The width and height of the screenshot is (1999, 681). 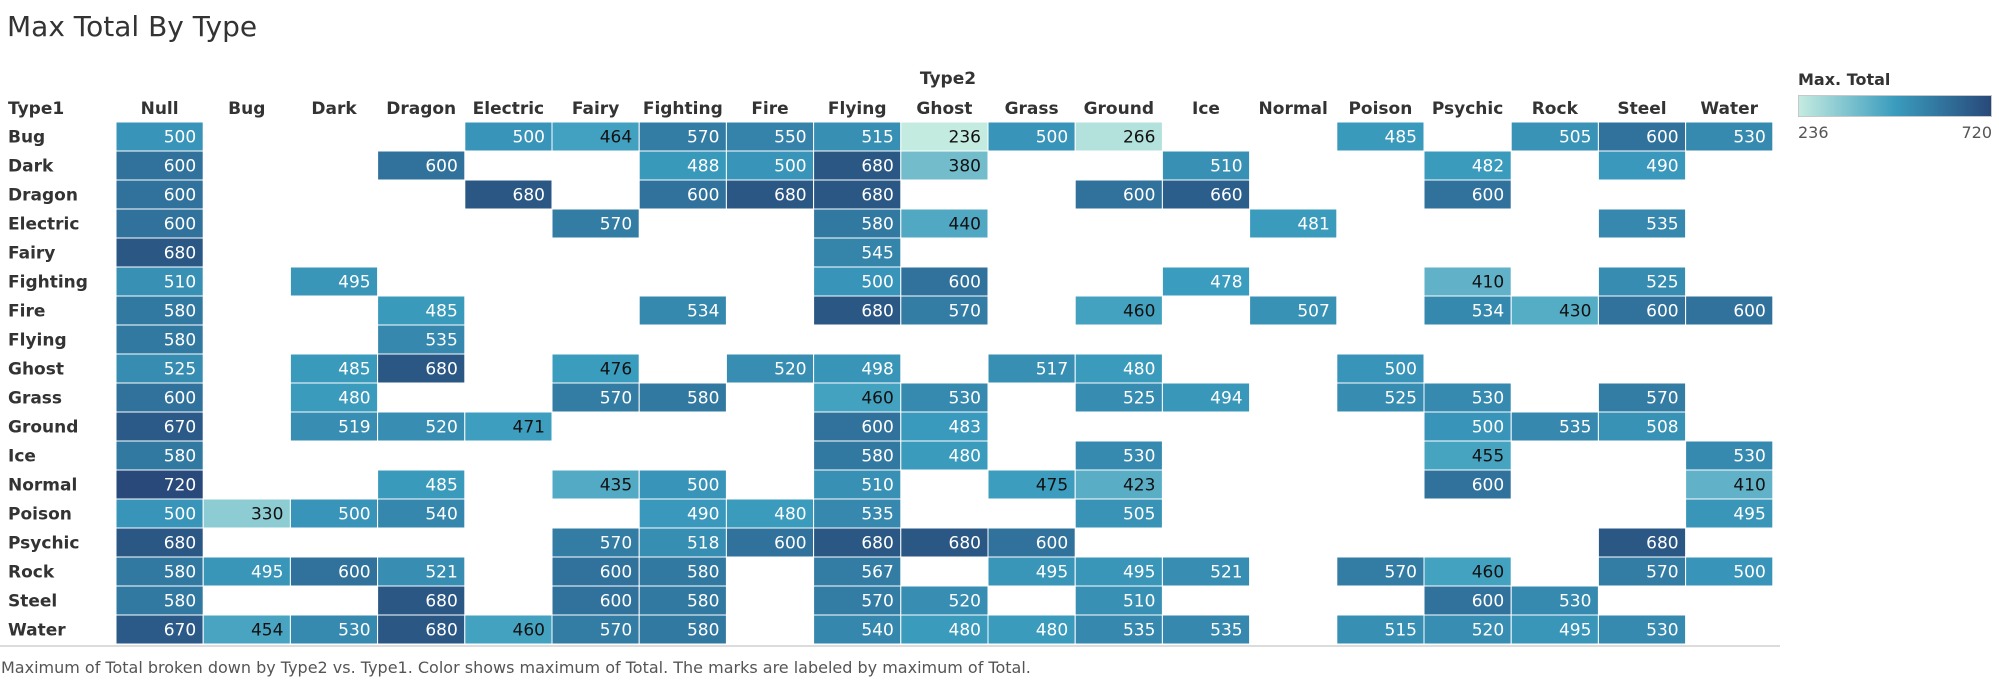 I want to click on column-header: Grass, so click(x=1032, y=109).